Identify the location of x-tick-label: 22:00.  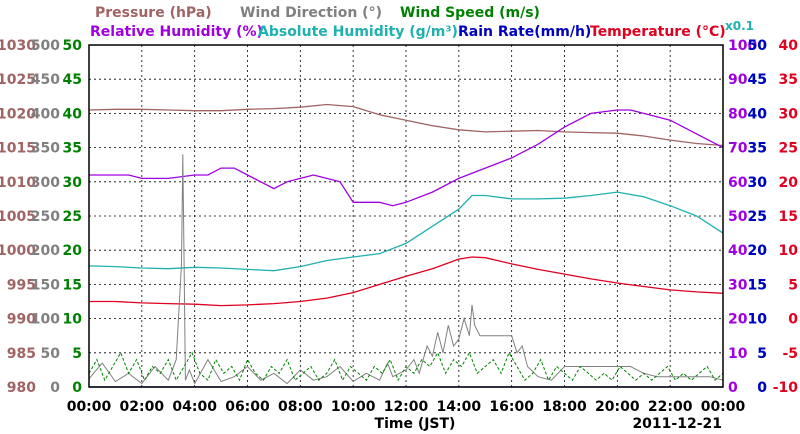
(670, 407).